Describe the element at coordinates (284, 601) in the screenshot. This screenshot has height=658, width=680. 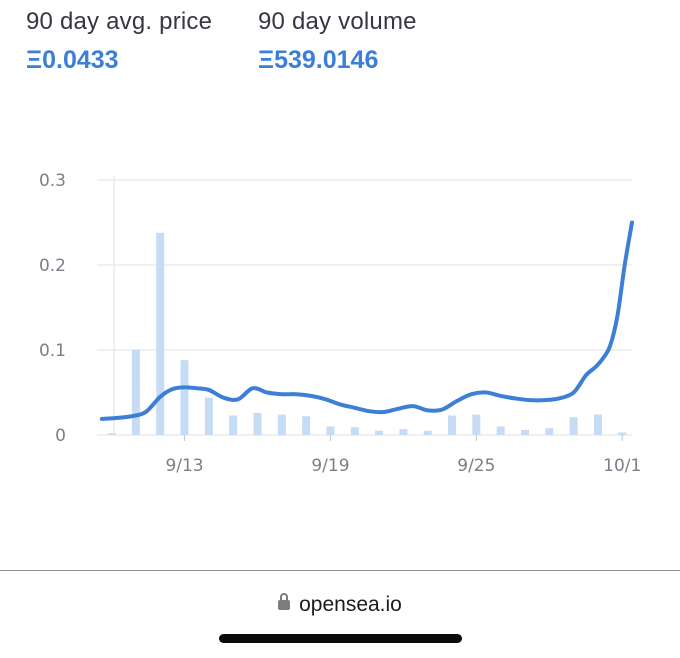
I see `lock-icon` at that location.